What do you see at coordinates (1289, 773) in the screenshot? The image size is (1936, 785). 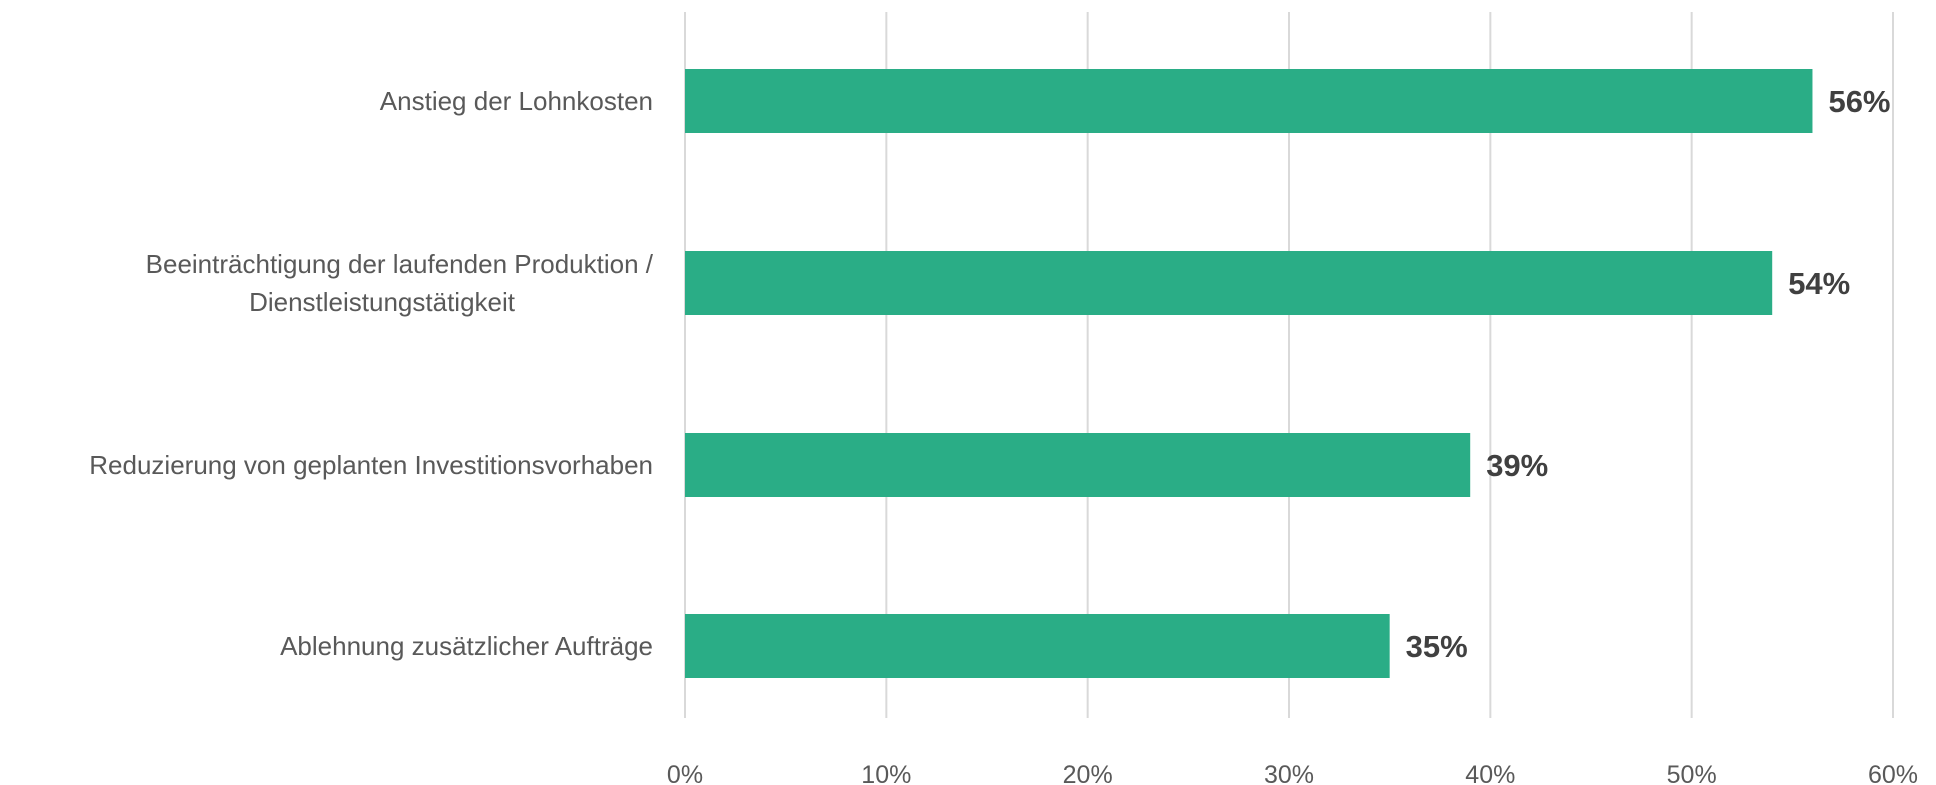 I see `x-tick-label: 30%` at bounding box center [1289, 773].